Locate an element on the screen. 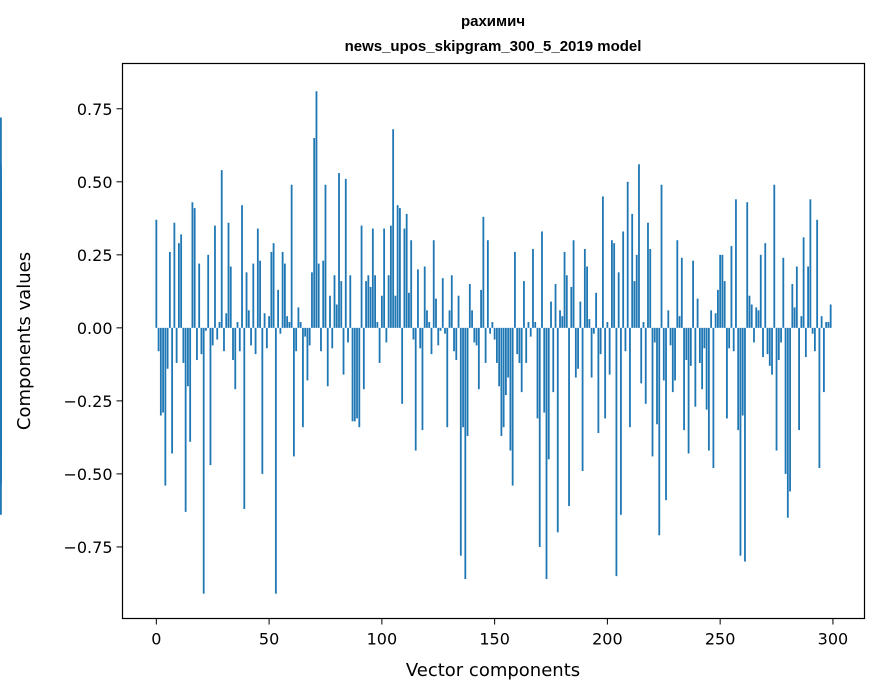 Image resolution: width=880 pixels, height=696 pixels. y-tick-label: 0.75 is located at coordinates (95, 109).